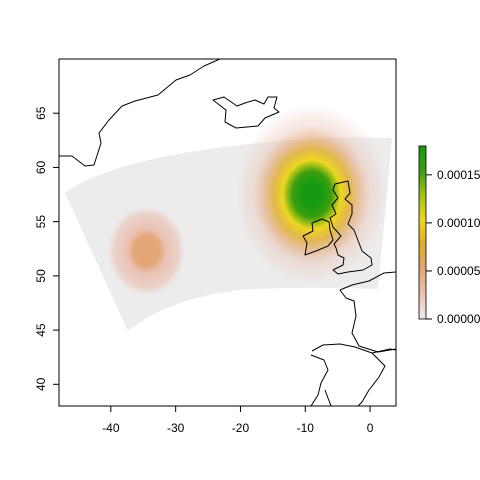  I want to click on legend-bar, so click(422, 232).